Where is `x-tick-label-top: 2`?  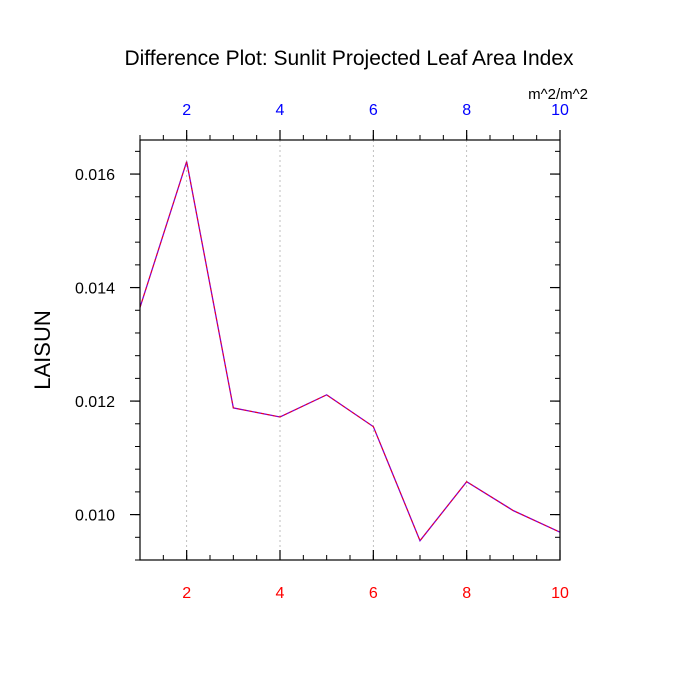 x-tick-label-top: 2 is located at coordinates (186, 110).